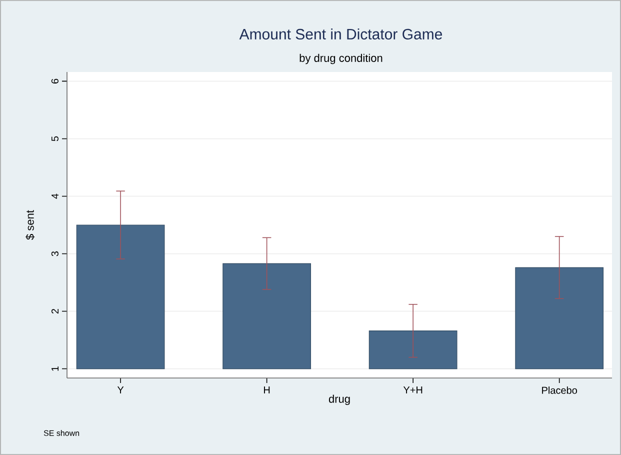 The width and height of the screenshot is (621, 455). Describe the element at coordinates (267, 390) in the screenshot. I see `x-tick-label: H` at that location.